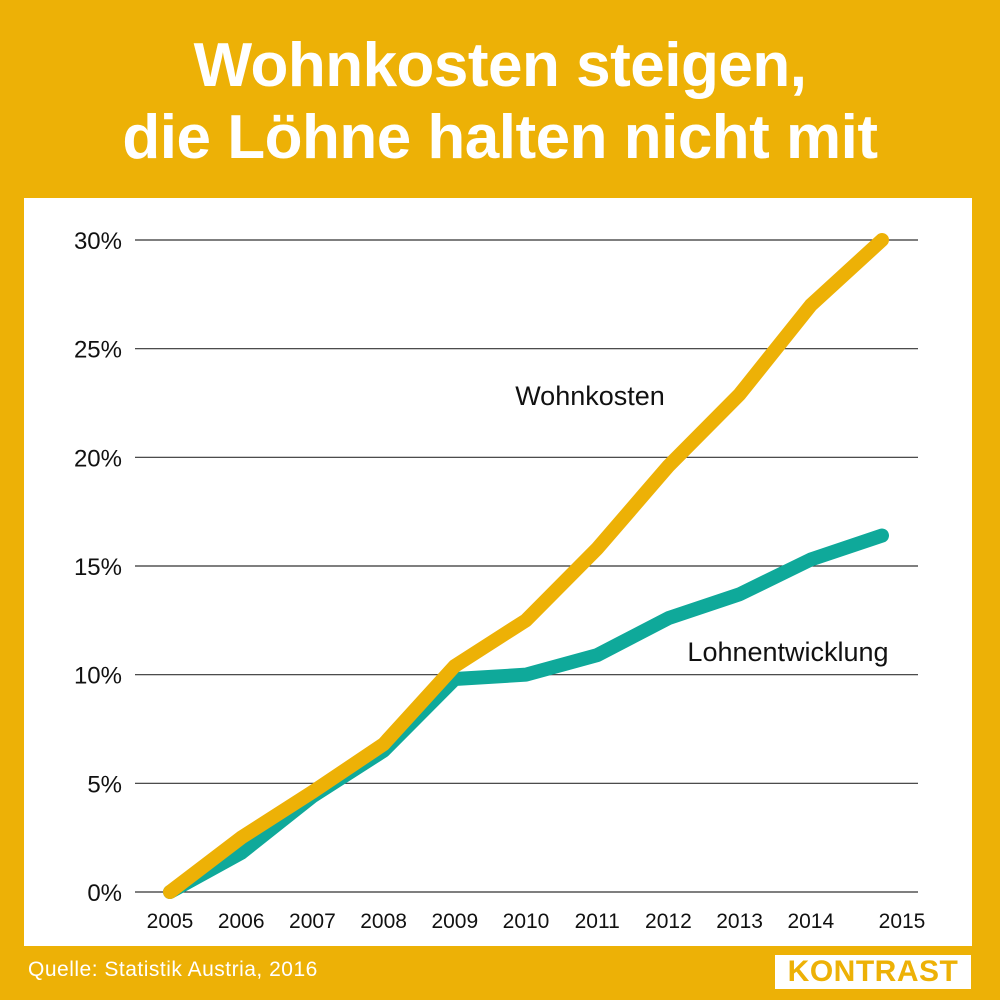  I want to click on x-tick-label-2013: 2013, so click(739, 921).